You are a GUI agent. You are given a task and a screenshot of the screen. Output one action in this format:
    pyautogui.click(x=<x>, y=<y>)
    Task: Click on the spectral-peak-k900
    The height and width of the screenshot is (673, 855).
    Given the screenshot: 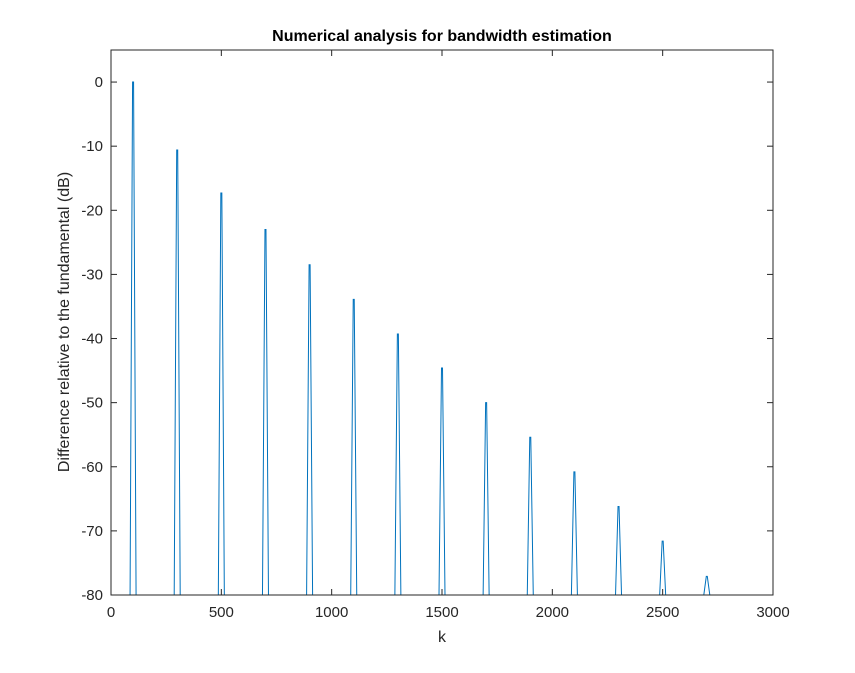 What is the action you would take?
    pyautogui.click(x=310, y=430)
    